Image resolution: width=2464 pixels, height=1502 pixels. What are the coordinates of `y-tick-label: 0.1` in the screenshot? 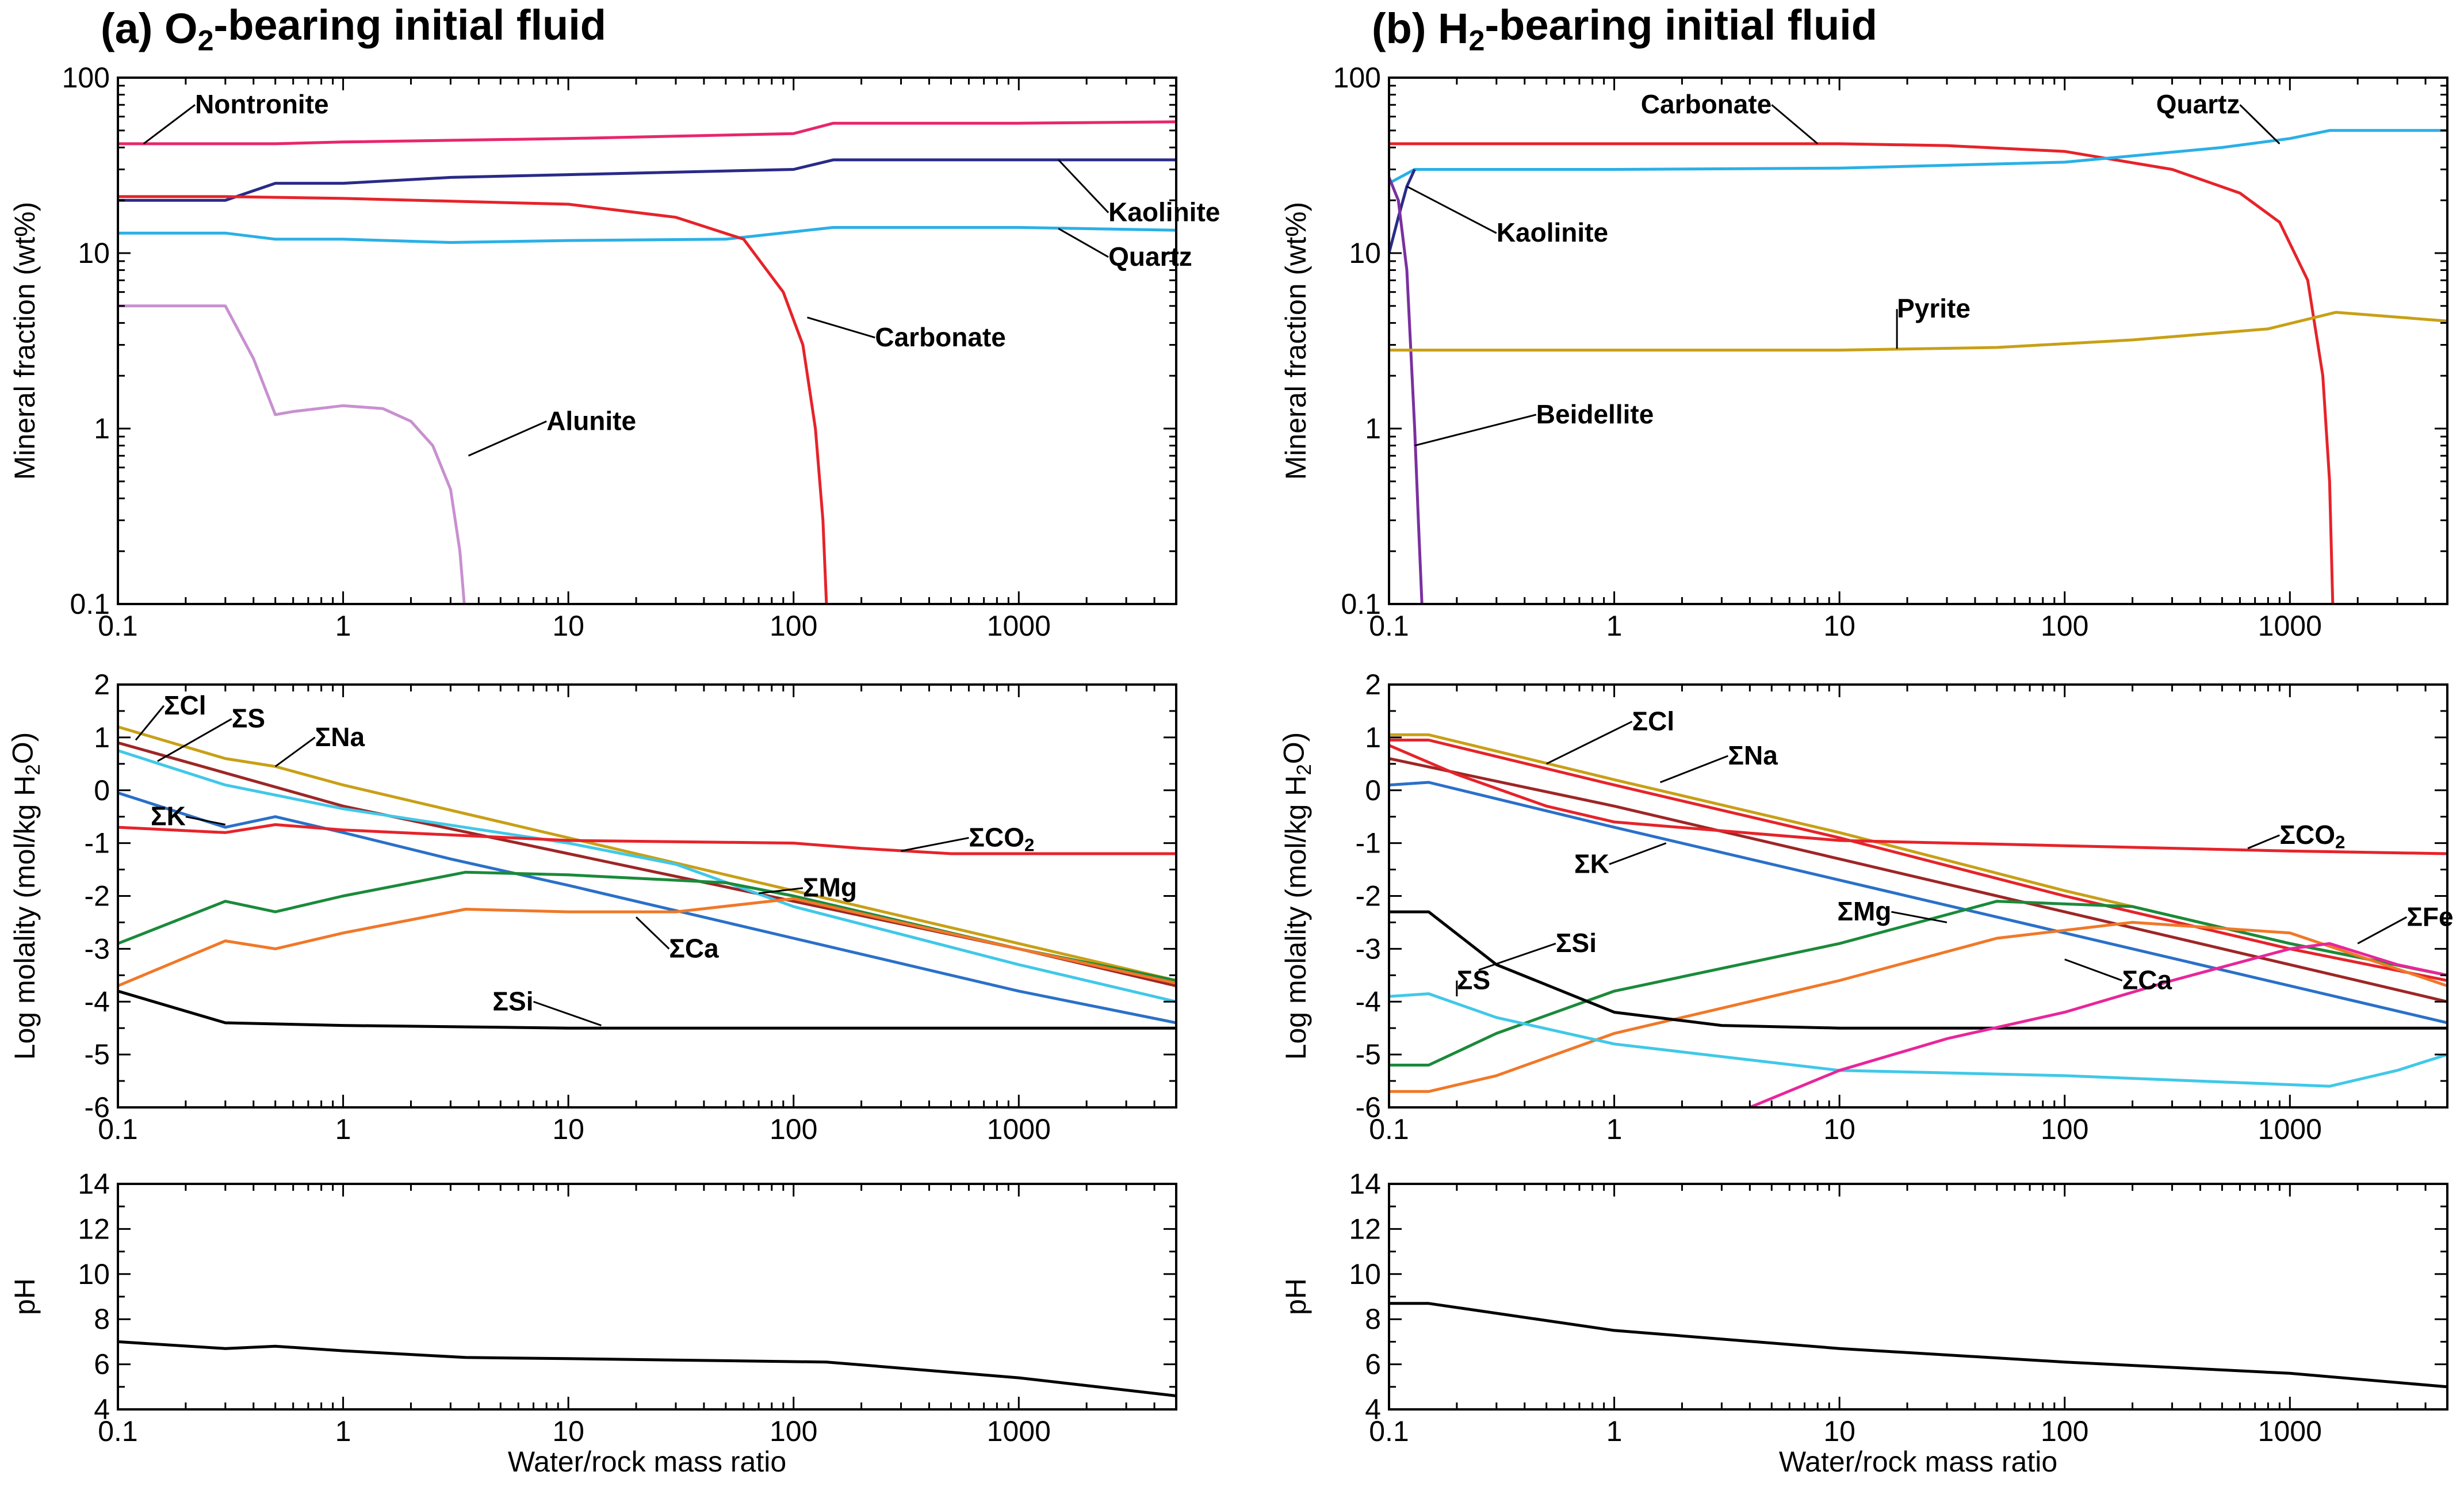 It's located at (1361, 604).